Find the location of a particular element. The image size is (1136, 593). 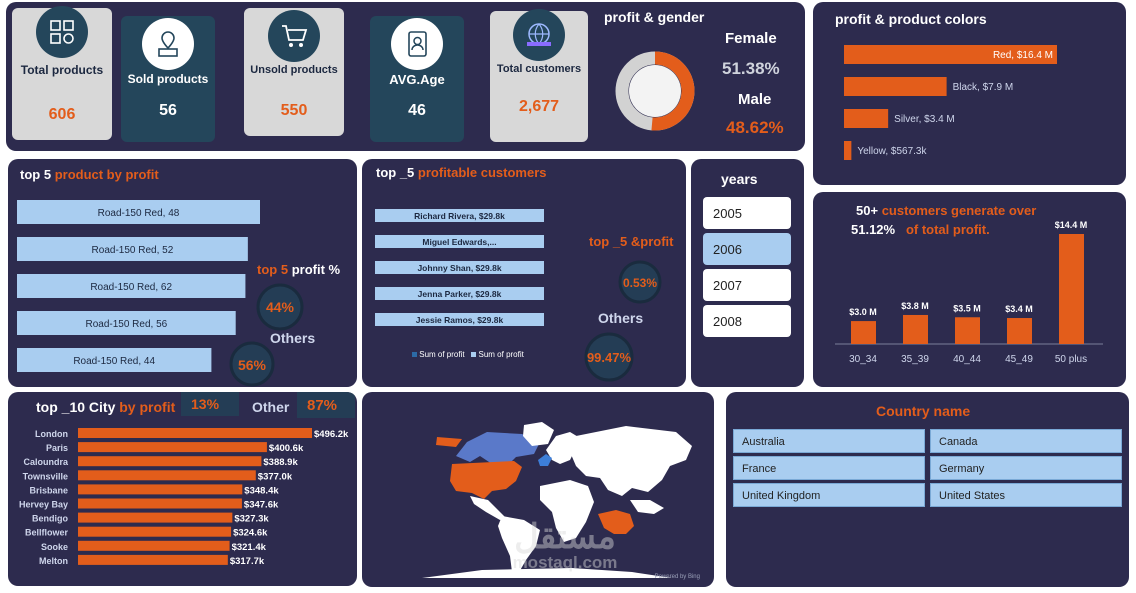

title-part: top _10 City is located at coordinates (76, 407).